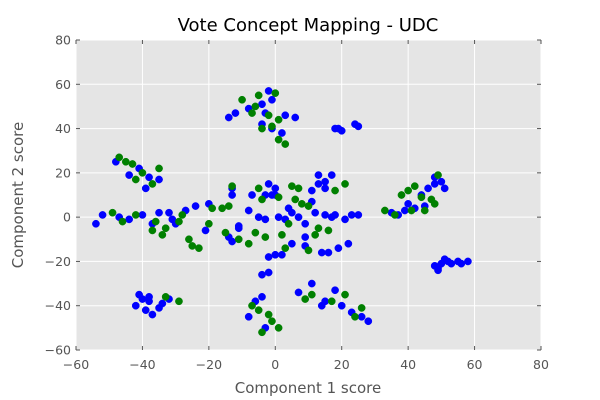  What do you see at coordinates (275, 364) in the screenshot?
I see `x-tick-label: 0` at bounding box center [275, 364].